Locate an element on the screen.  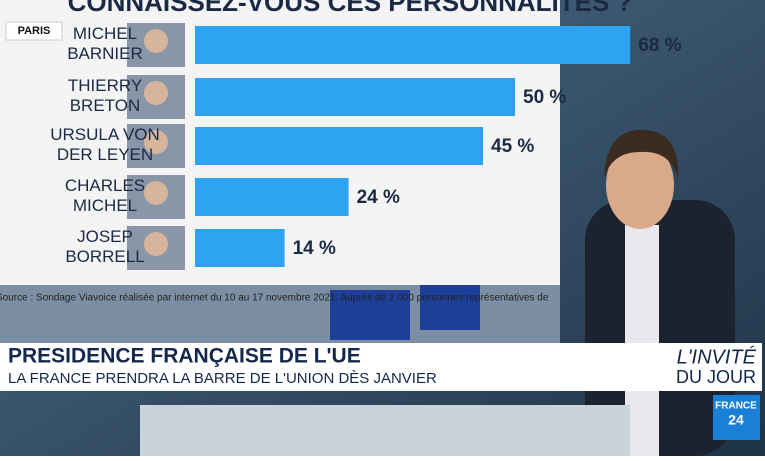
logo-line1: FRANCE is located at coordinates (736, 406).